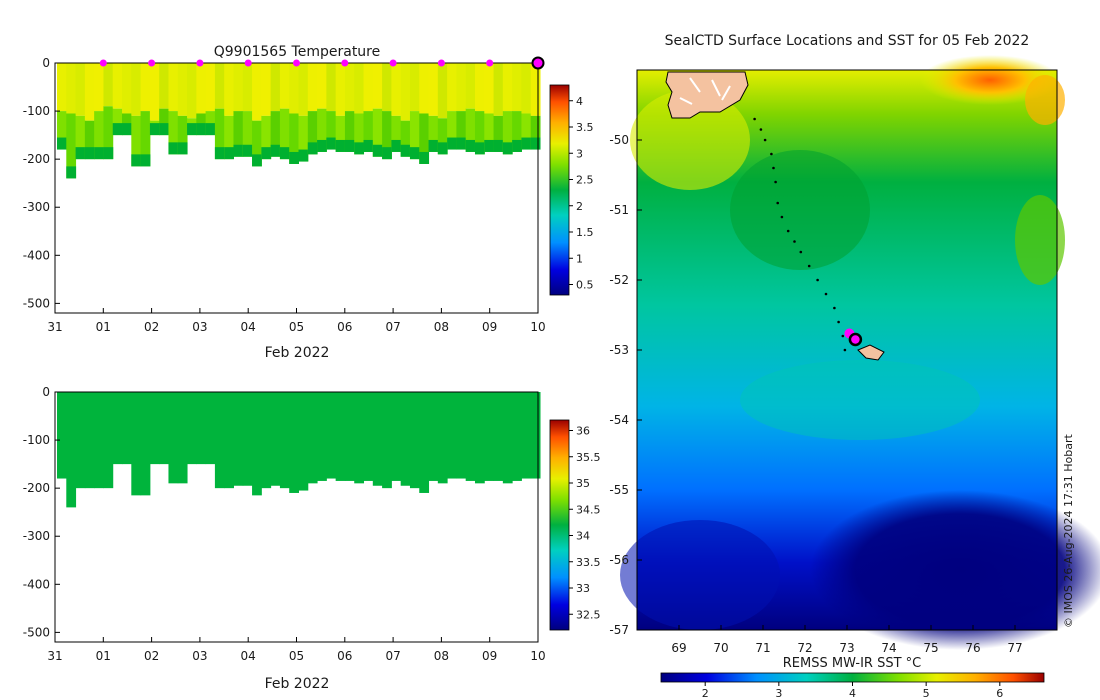 This screenshot has height=700, width=1100. I want to click on y-tick-label: -300, so click(36, 207).